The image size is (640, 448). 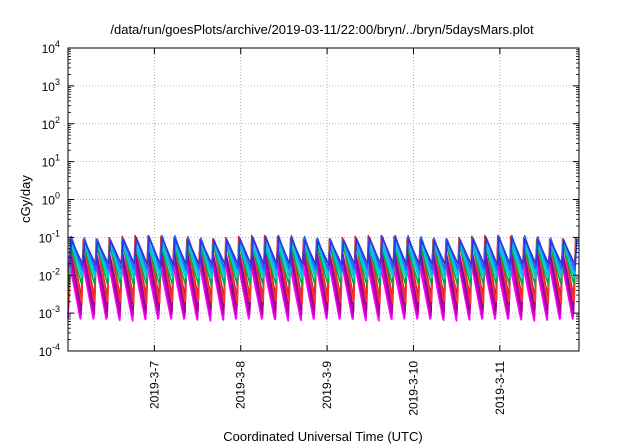 What do you see at coordinates (51, 123) in the screenshot?
I see `y-tick-label: 10²` at bounding box center [51, 123].